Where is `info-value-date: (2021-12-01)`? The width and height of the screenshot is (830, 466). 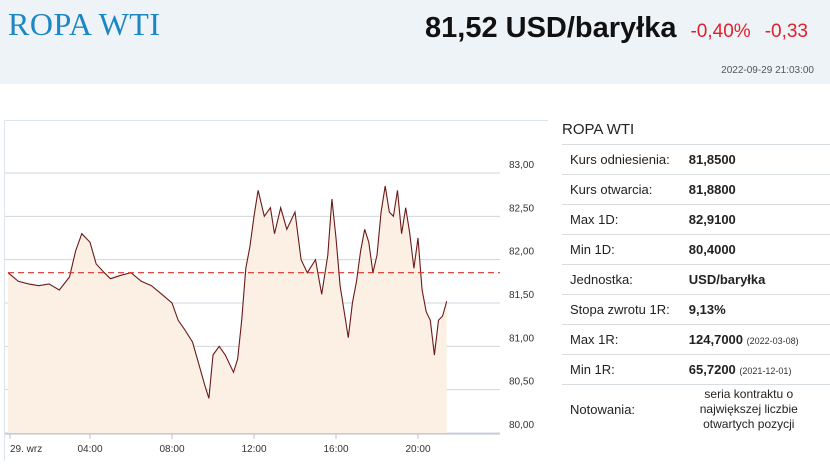 info-value-date: (2021-12-01) is located at coordinates (765, 371).